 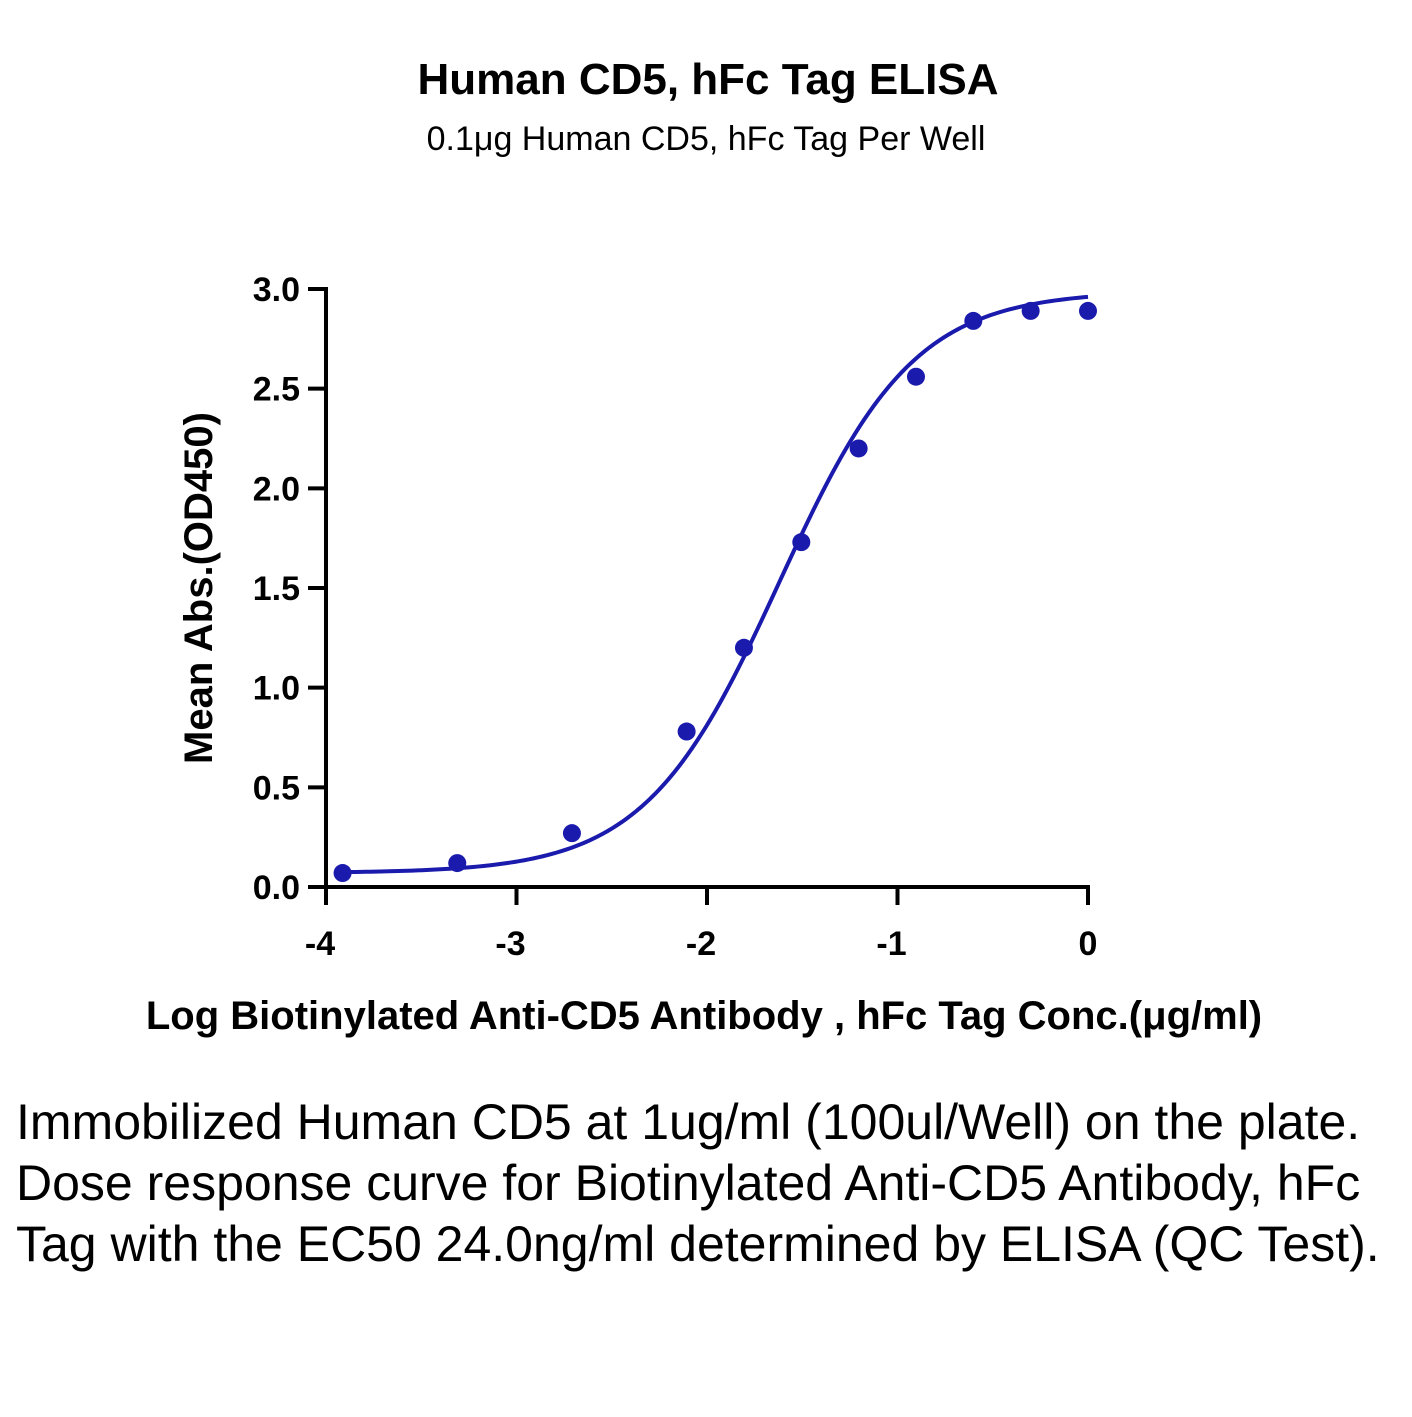 What do you see at coordinates (320, 944) in the screenshot?
I see `x-tick-label: -4` at bounding box center [320, 944].